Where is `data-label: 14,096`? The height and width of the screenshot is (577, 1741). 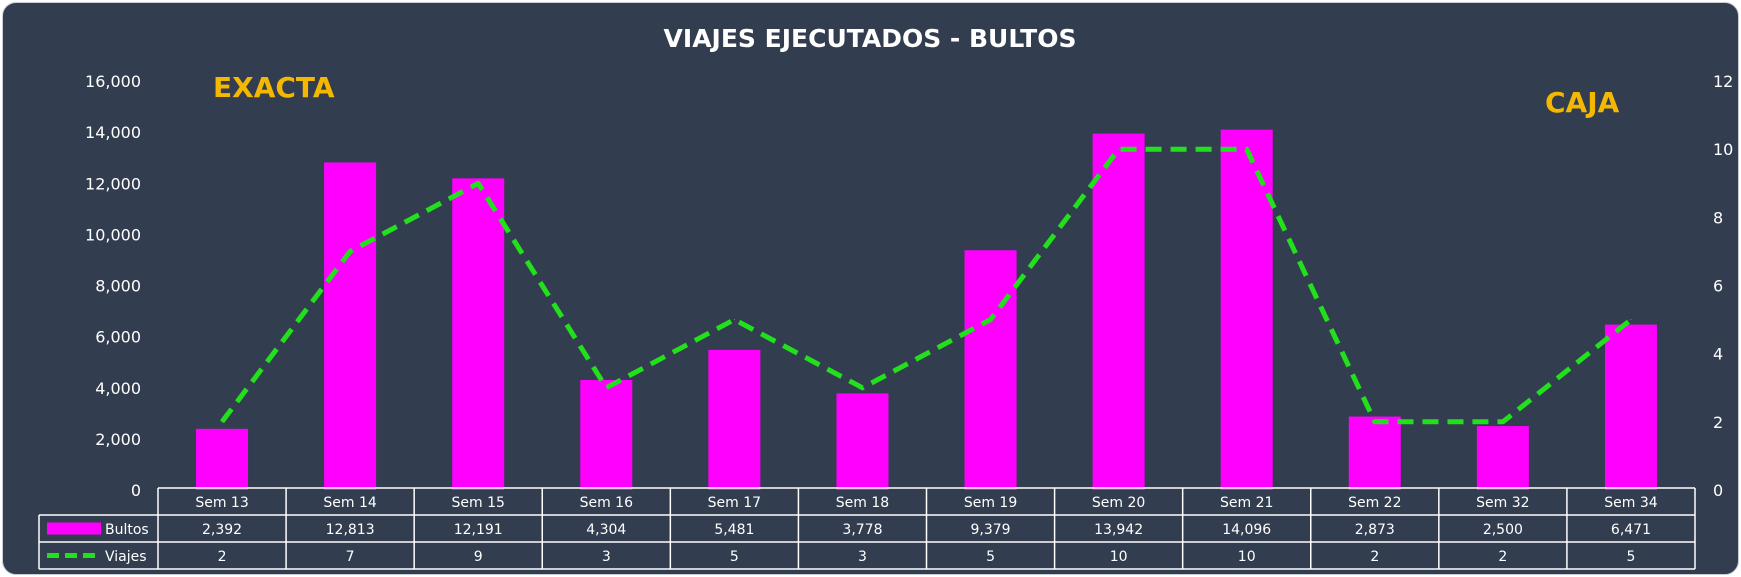 data-label: 14,096 is located at coordinates (1246, 530).